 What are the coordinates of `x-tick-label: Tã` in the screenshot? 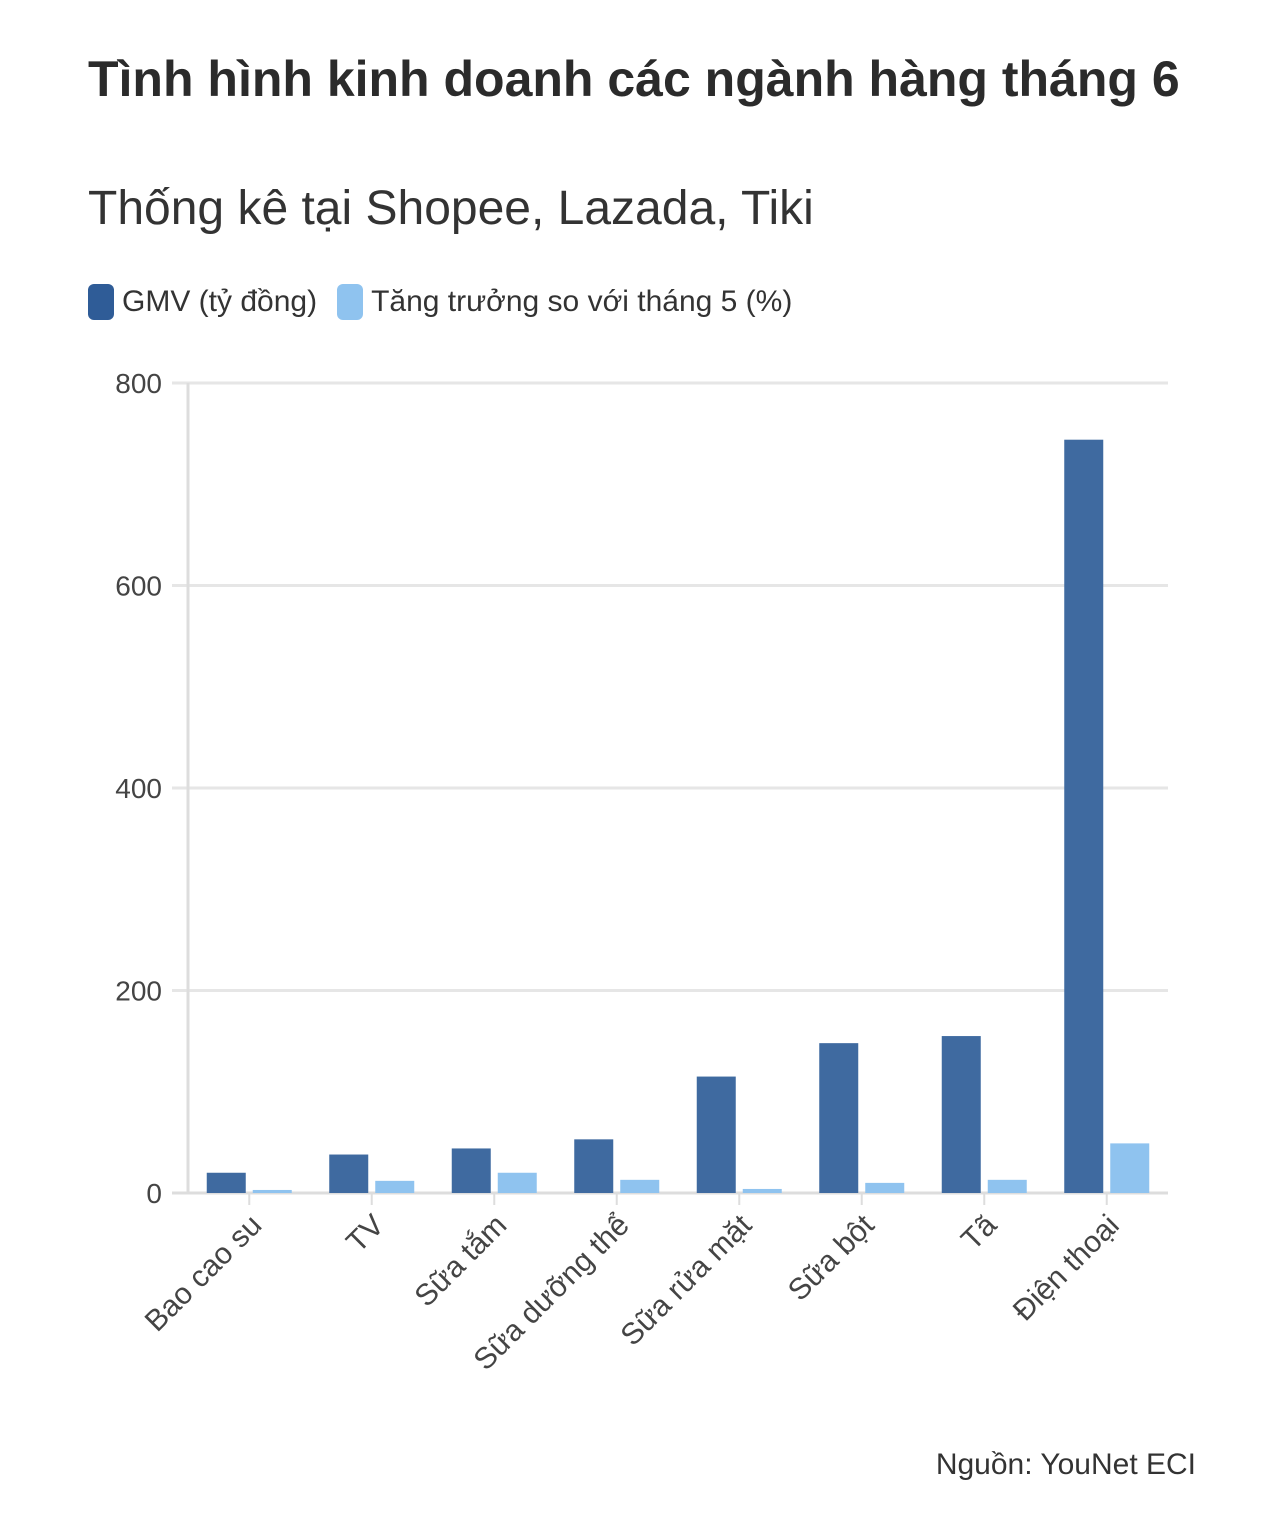 It's located at (979, 1232).